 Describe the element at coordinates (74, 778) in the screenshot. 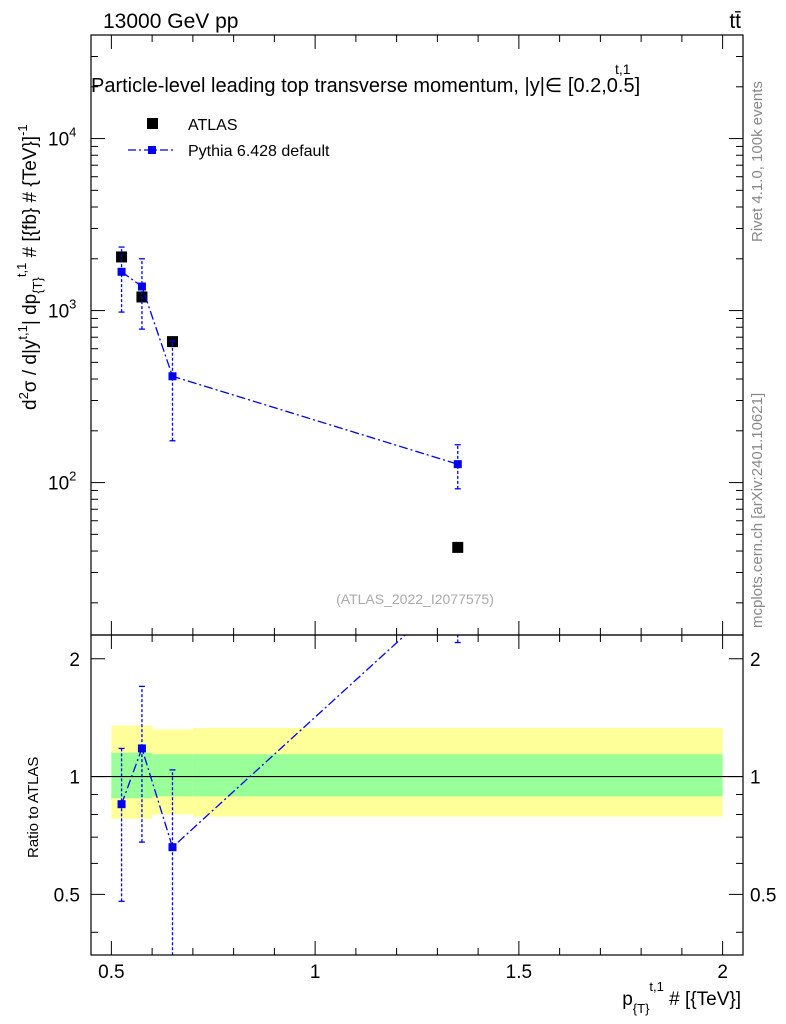

I see `ratio-ytick-label-left-1: 1` at that location.